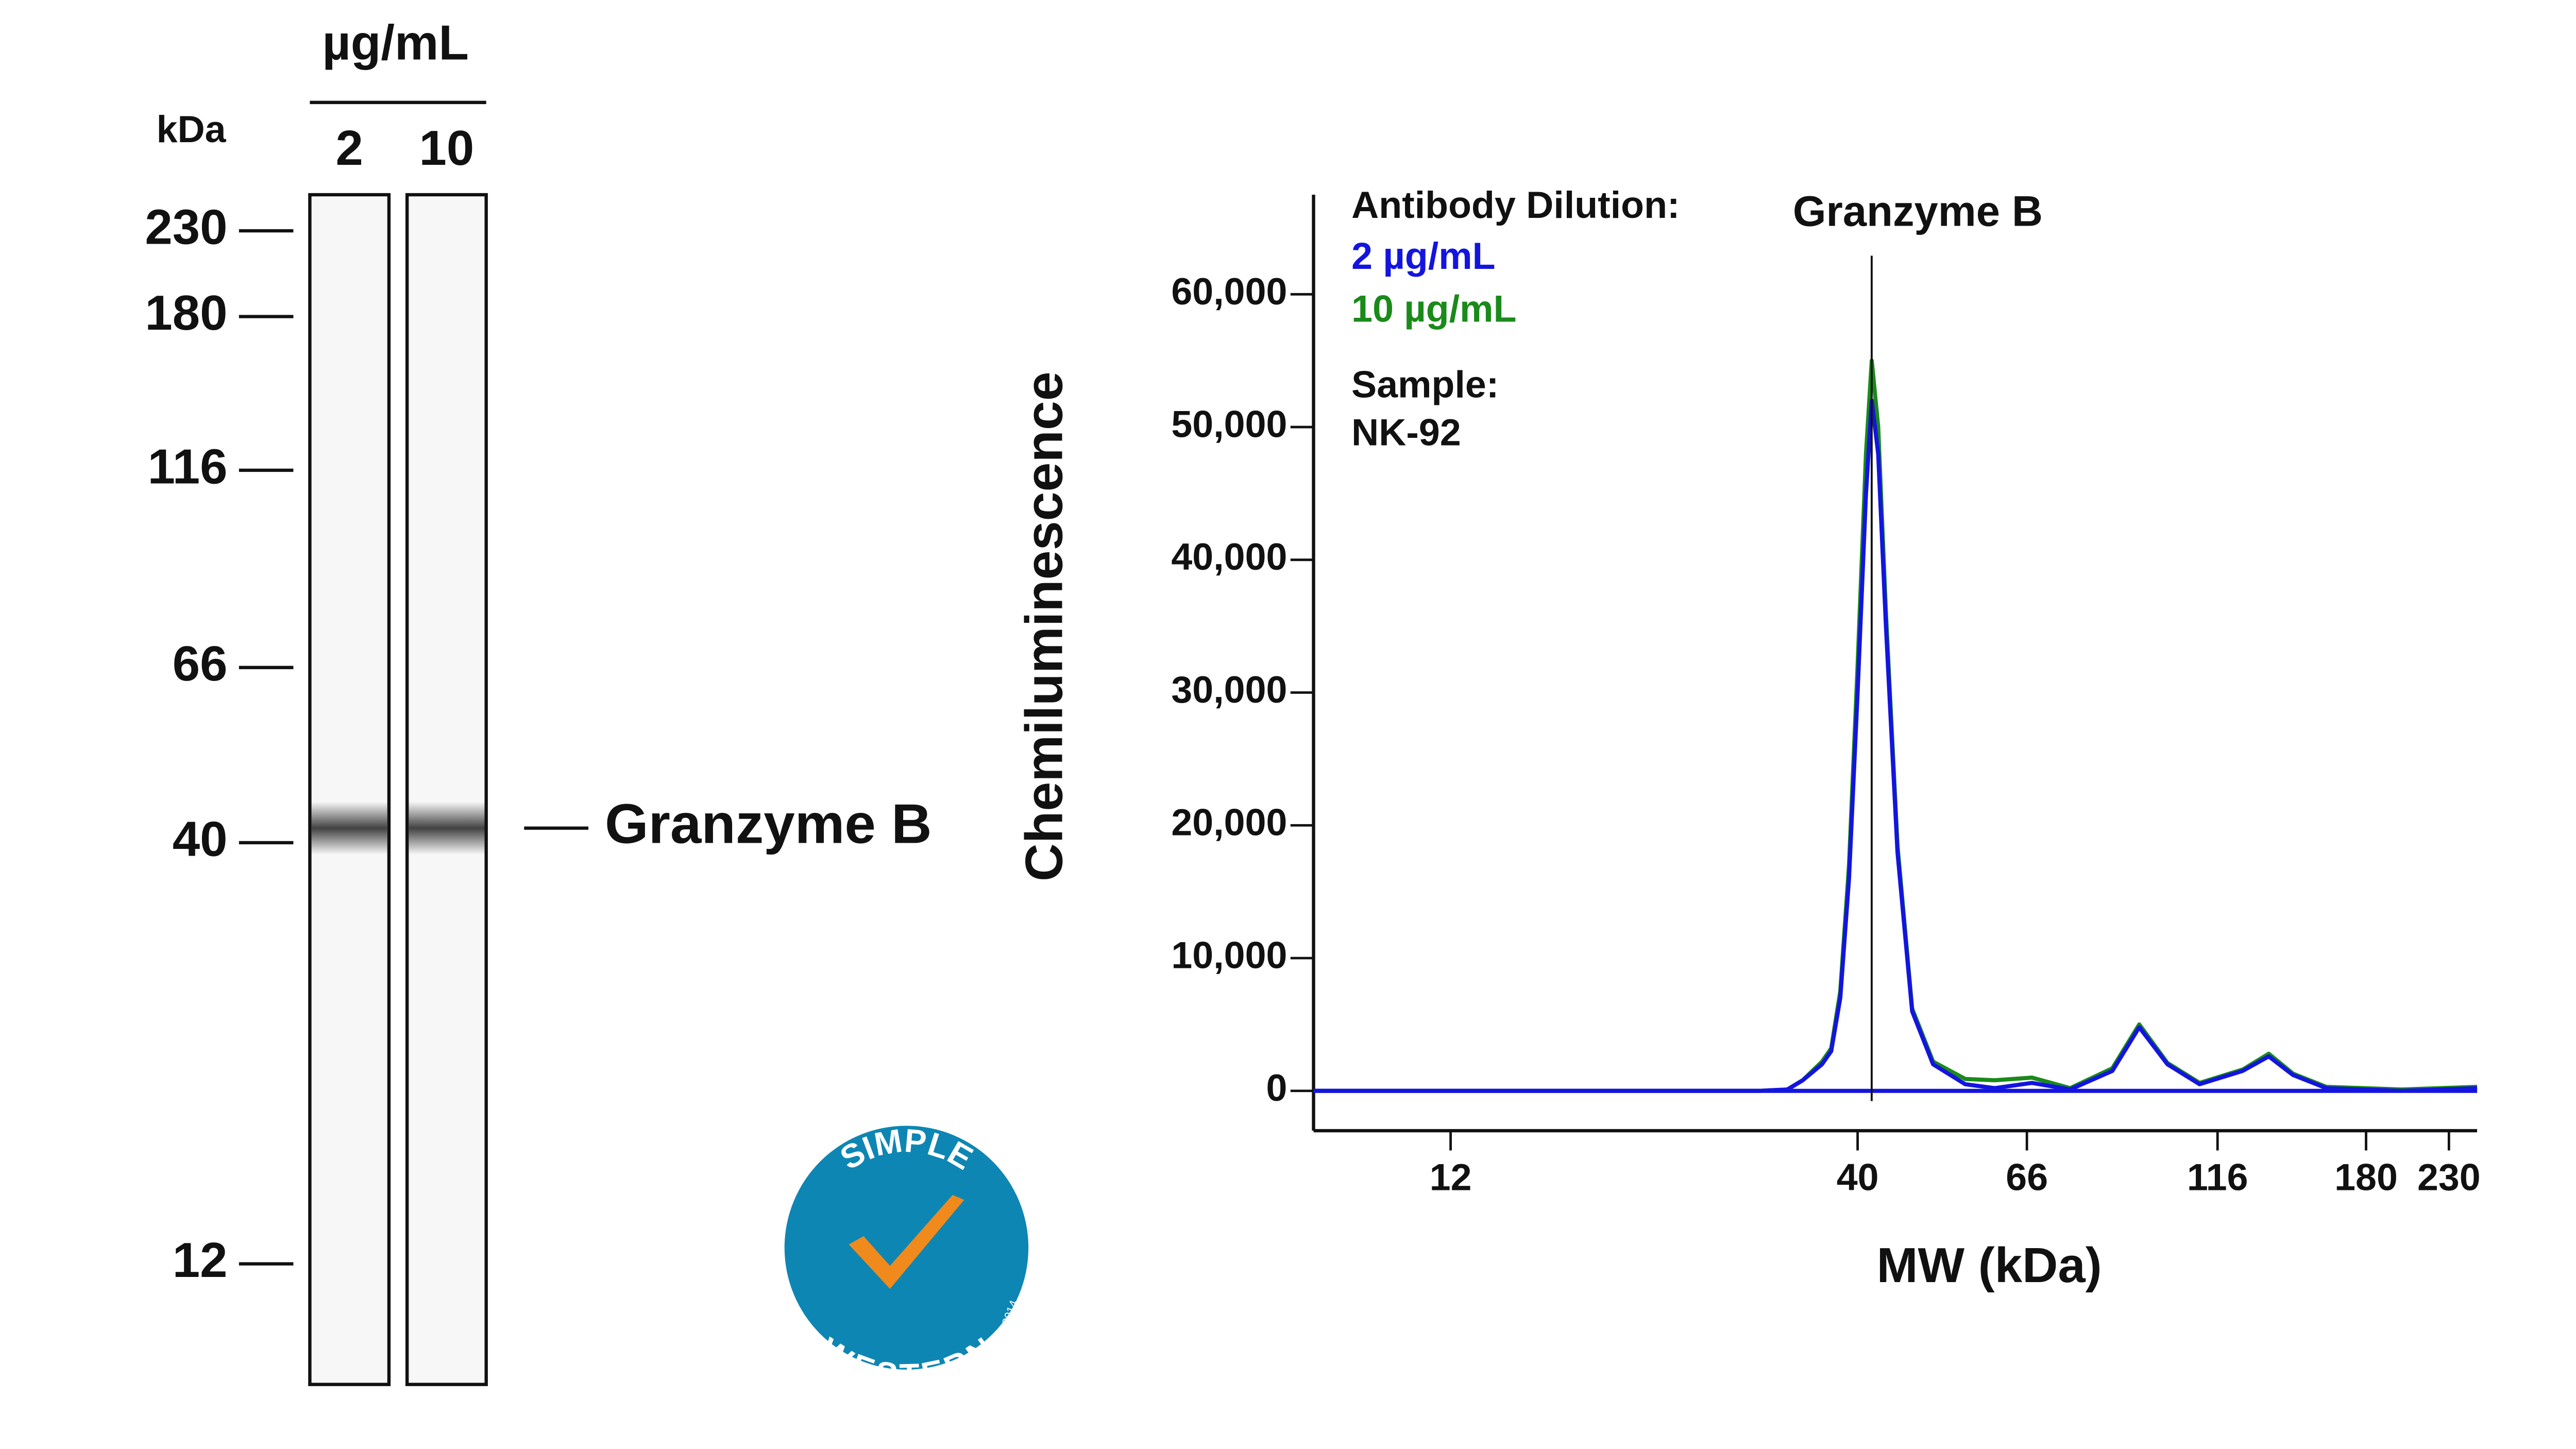 The height and width of the screenshot is (1449, 2576). Describe the element at coordinates (1515, 205) in the screenshot. I see `legend-title: Antibody Dilution:` at that location.